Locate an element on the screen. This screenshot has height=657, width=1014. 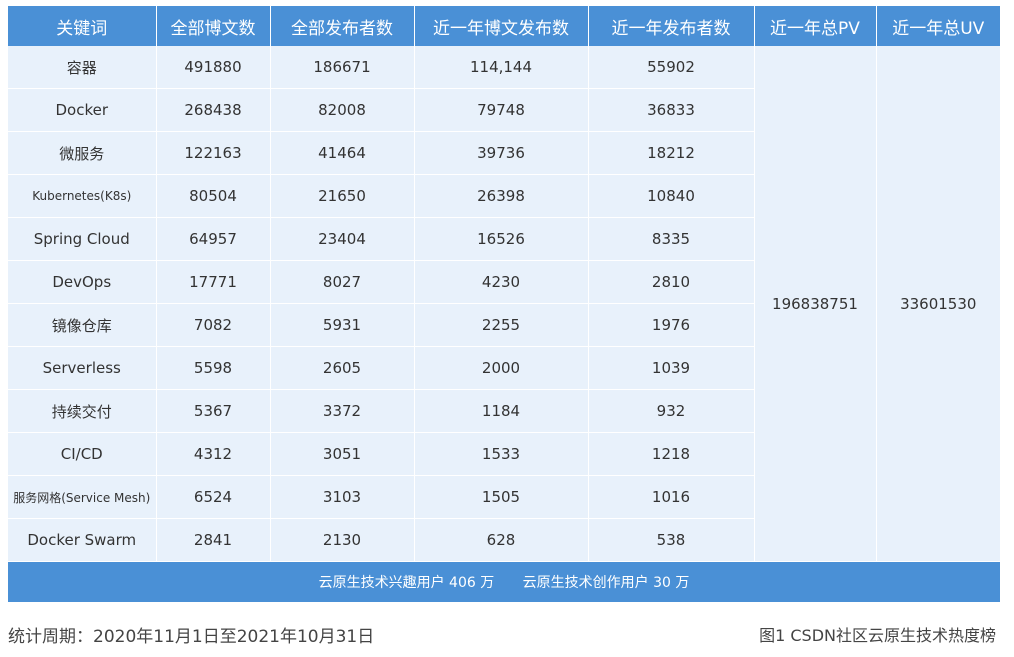
header-keyword: 关键词 is located at coordinates (82, 26).